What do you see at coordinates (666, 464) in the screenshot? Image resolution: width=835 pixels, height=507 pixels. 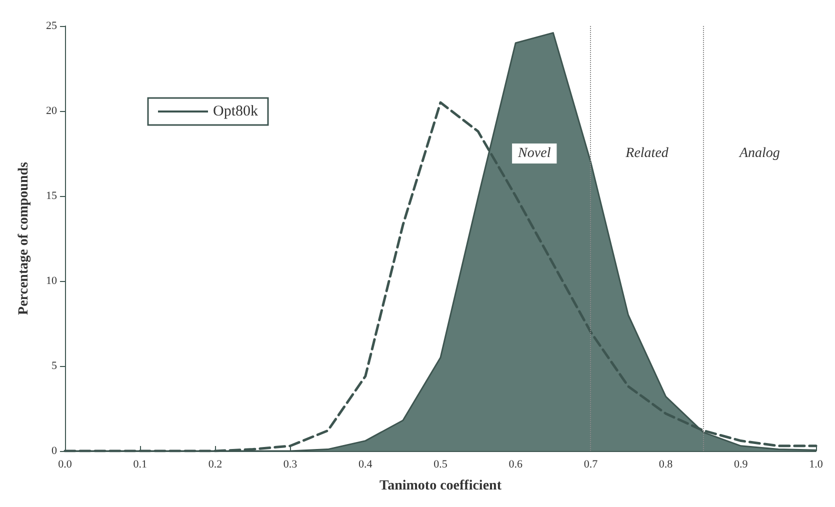 I see `x-tick-label: 0.8` at bounding box center [666, 464].